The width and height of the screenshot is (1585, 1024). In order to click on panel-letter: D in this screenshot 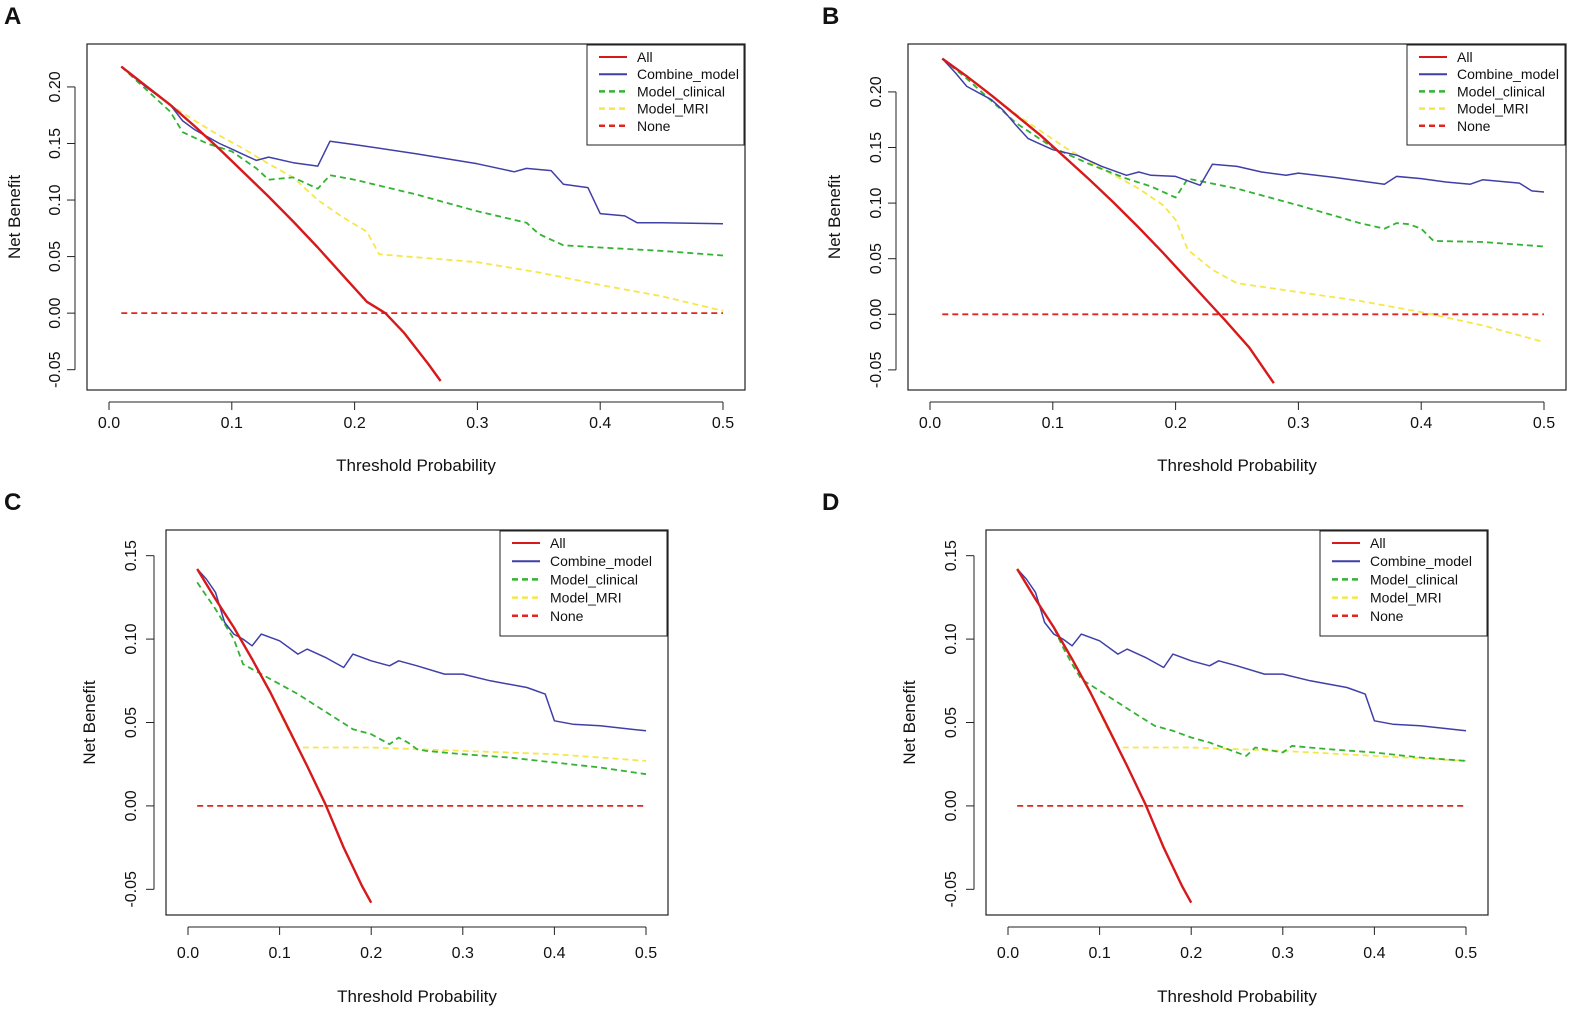, I will do `click(830, 502)`.